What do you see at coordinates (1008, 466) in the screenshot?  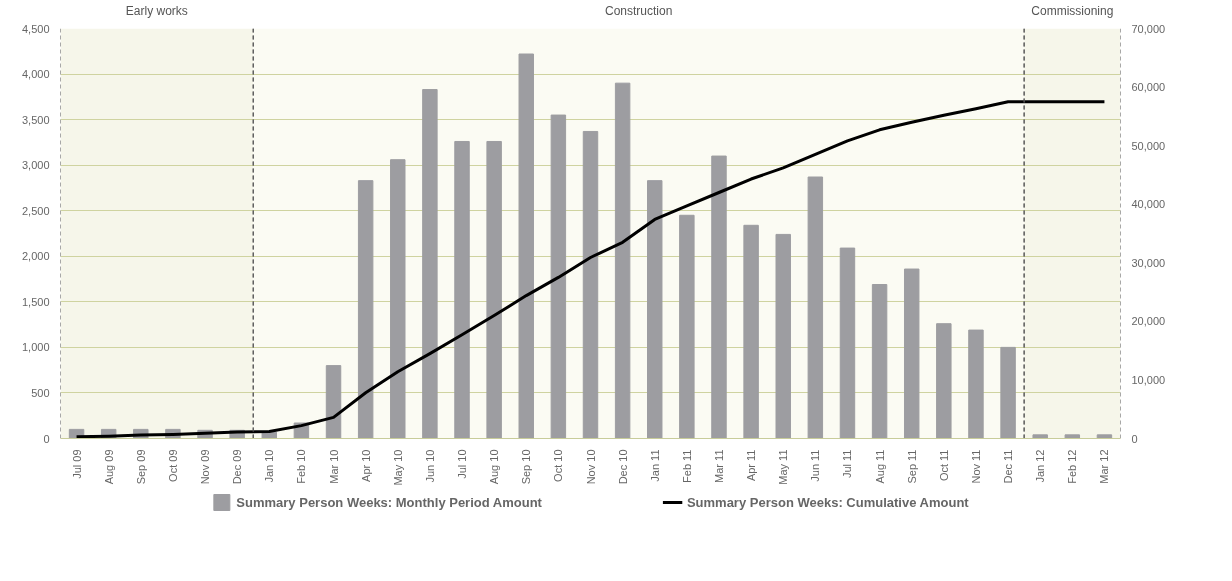 I see `x-tick-label: Dec 11` at bounding box center [1008, 466].